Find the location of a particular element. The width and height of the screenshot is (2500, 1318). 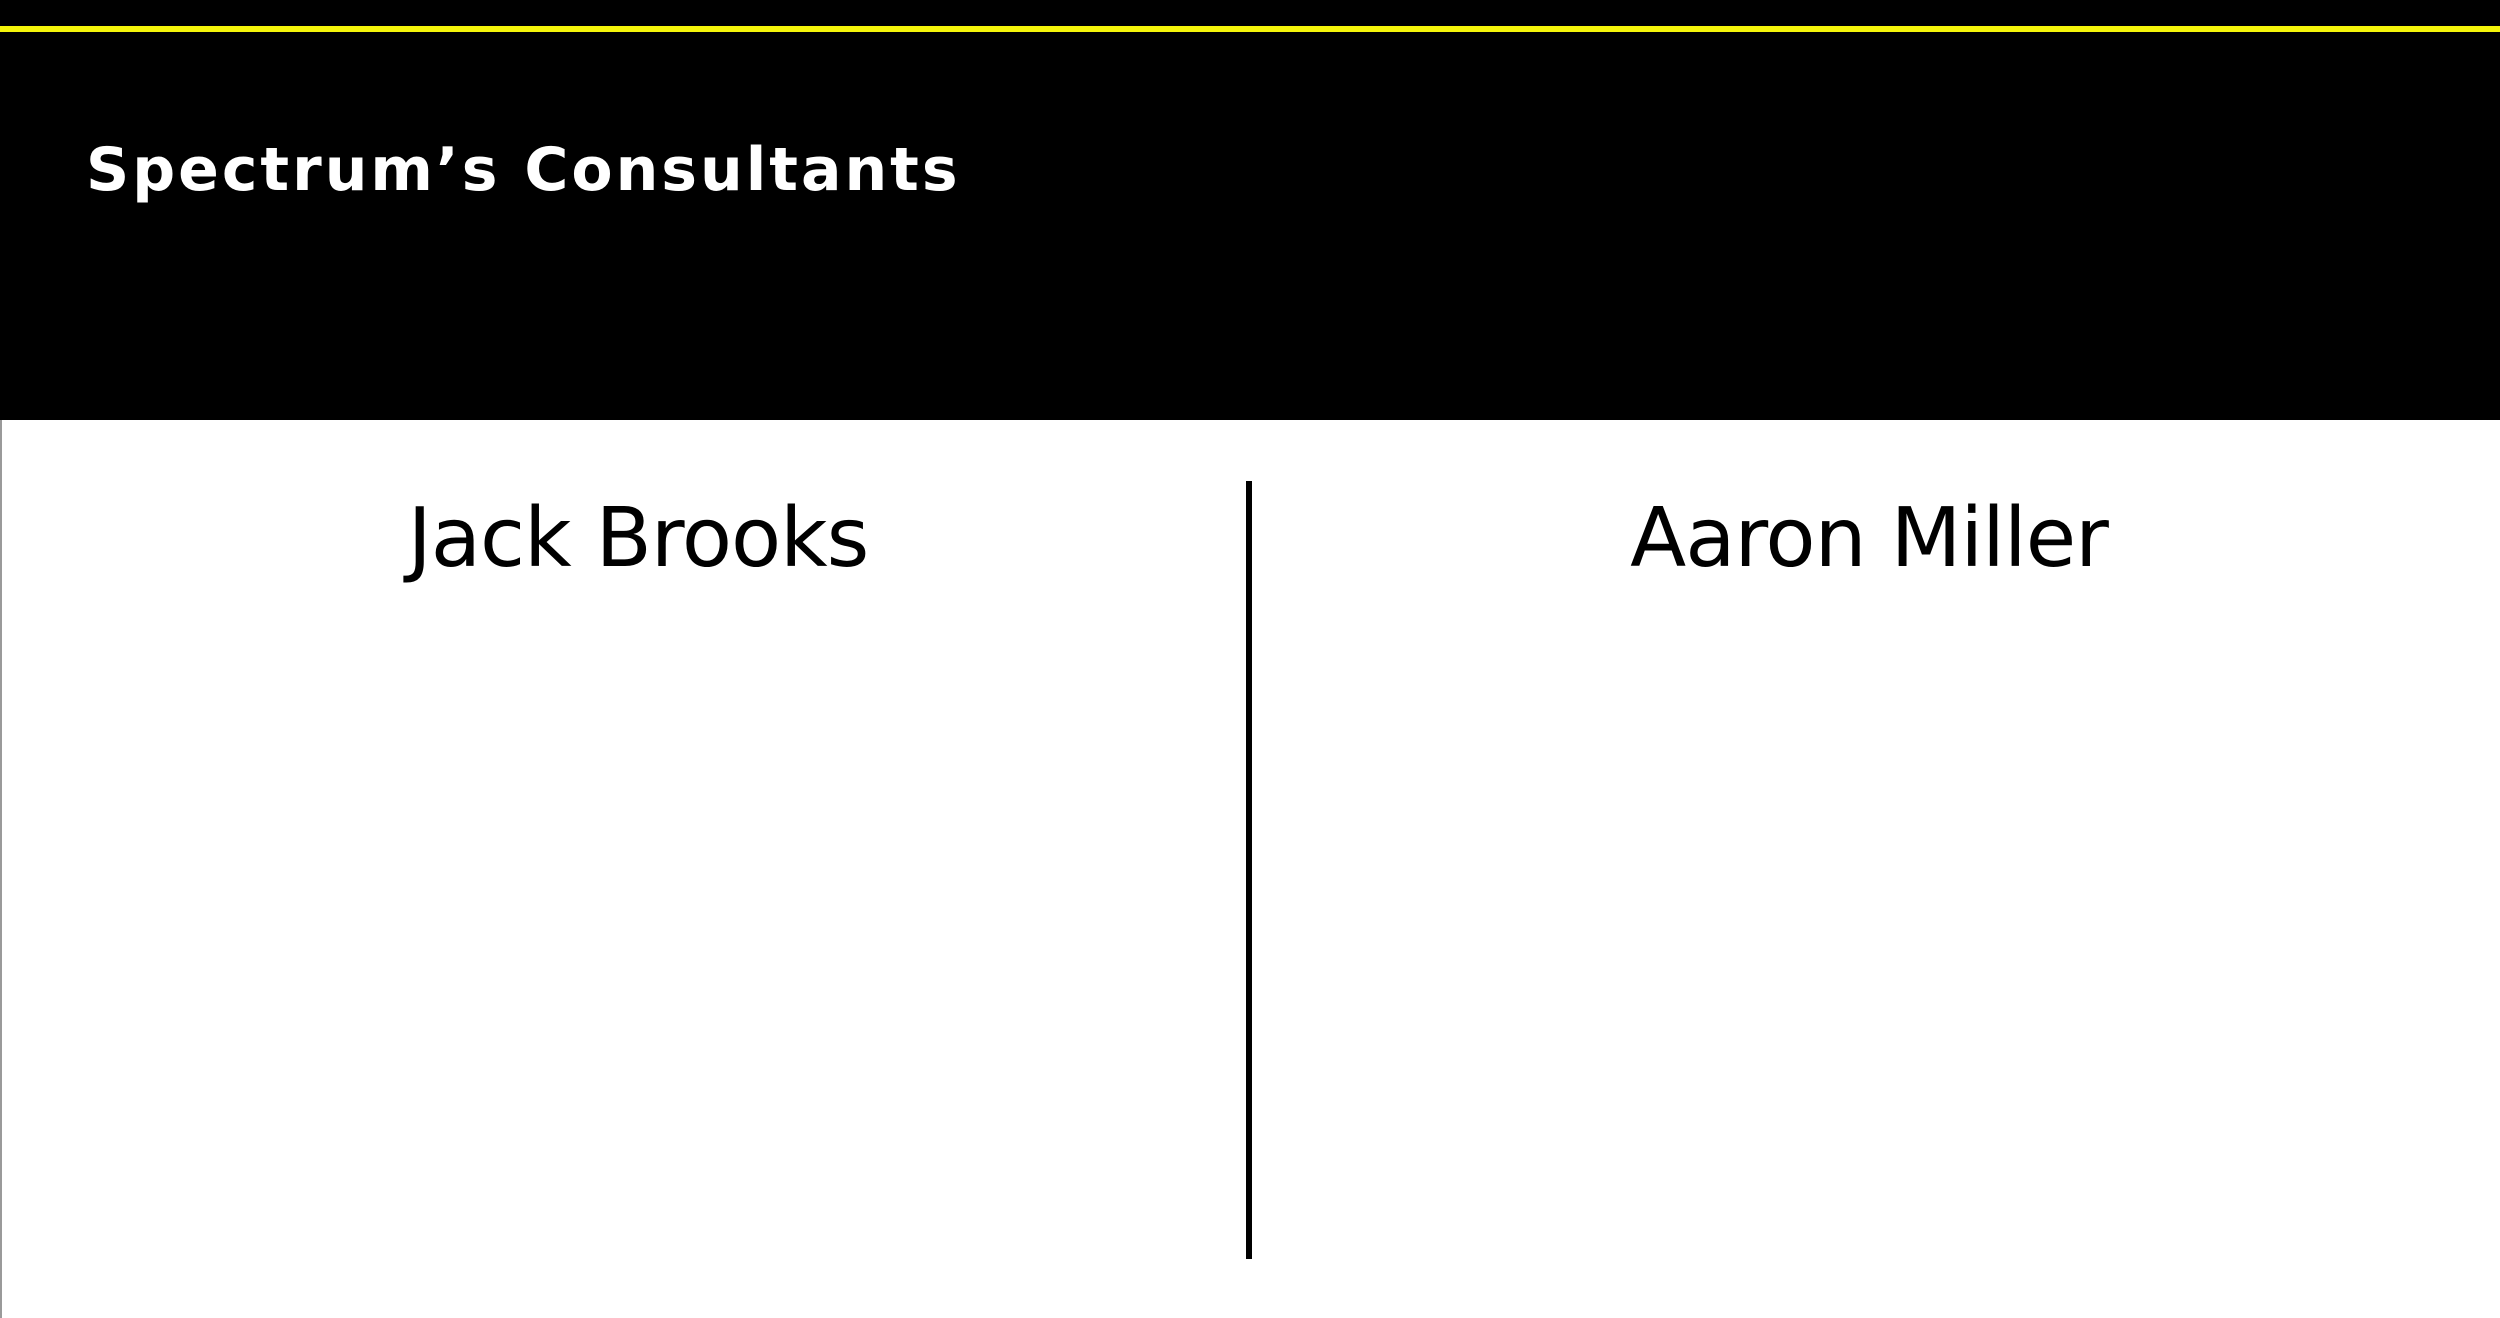

slide-left-edge is located at coordinates (1, 869).